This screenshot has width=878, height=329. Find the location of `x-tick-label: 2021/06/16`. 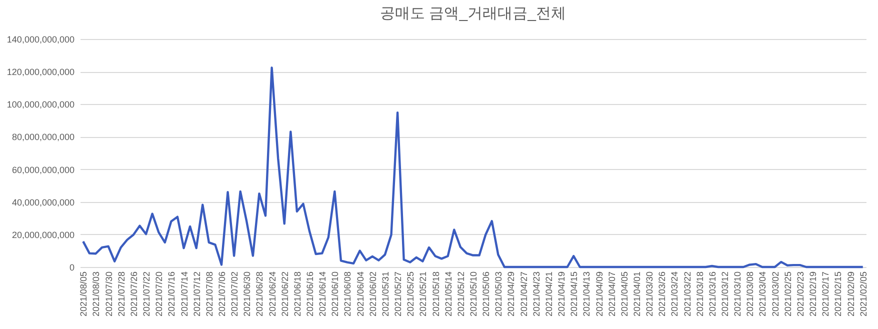

x-tick-label: 2021/06/16 is located at coordinates (310, 294).